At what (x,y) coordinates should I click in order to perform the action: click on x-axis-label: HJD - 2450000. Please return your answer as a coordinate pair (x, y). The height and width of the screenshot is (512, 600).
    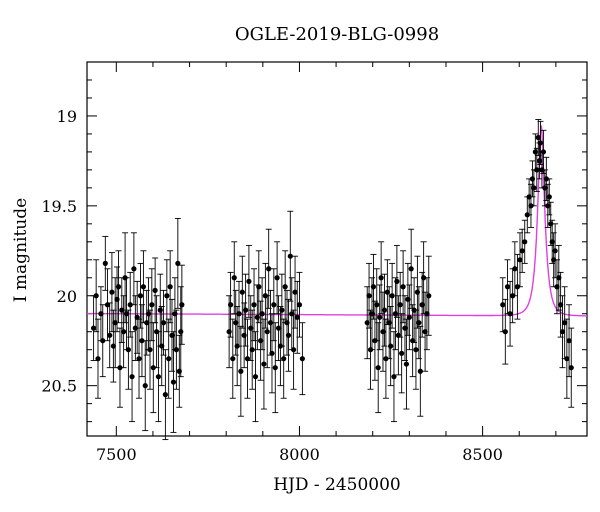
    Looking at the image, I should click on (337, 485).